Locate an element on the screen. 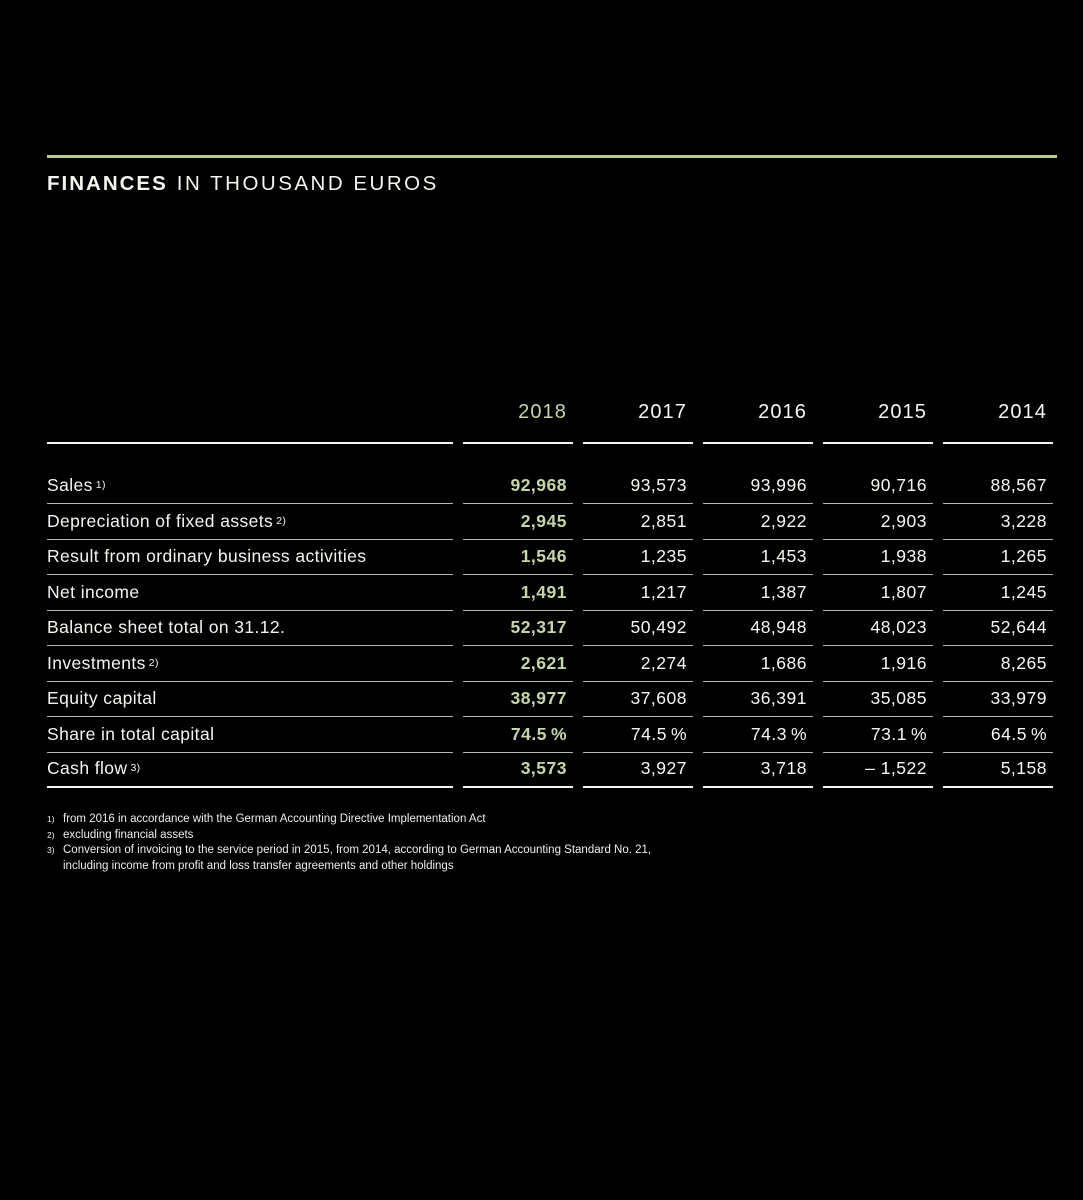 Image resolution: width=1083 pixels, height=1200 pixels. cell-2017: 74.5 % is located at coordinates (638, 735).